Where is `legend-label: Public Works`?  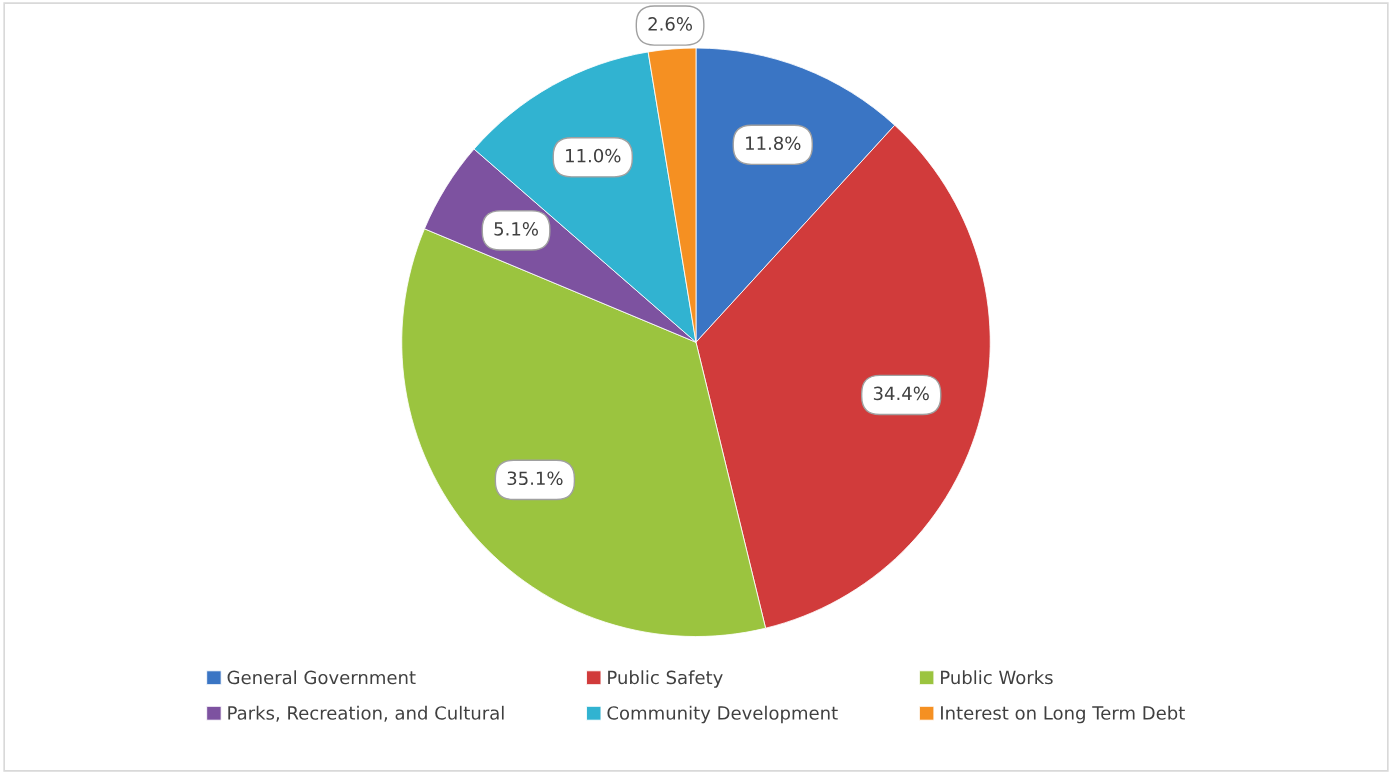 legend-label: Public Works is located at coordinates (997, 677).